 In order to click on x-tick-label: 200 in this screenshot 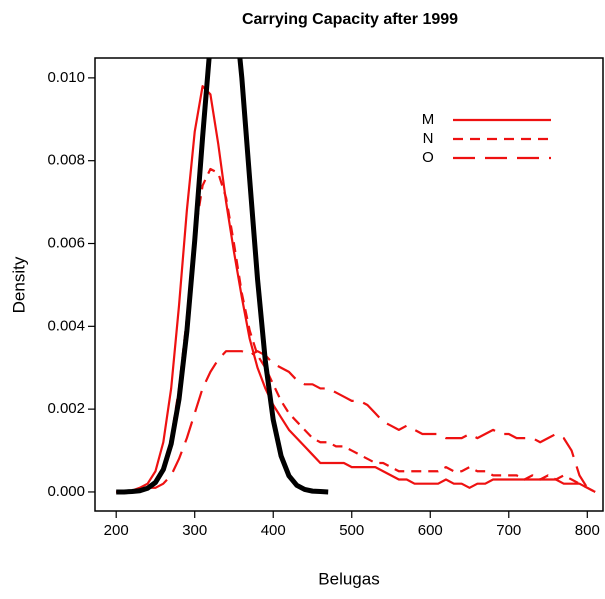, I will do `click(116, 530)`.